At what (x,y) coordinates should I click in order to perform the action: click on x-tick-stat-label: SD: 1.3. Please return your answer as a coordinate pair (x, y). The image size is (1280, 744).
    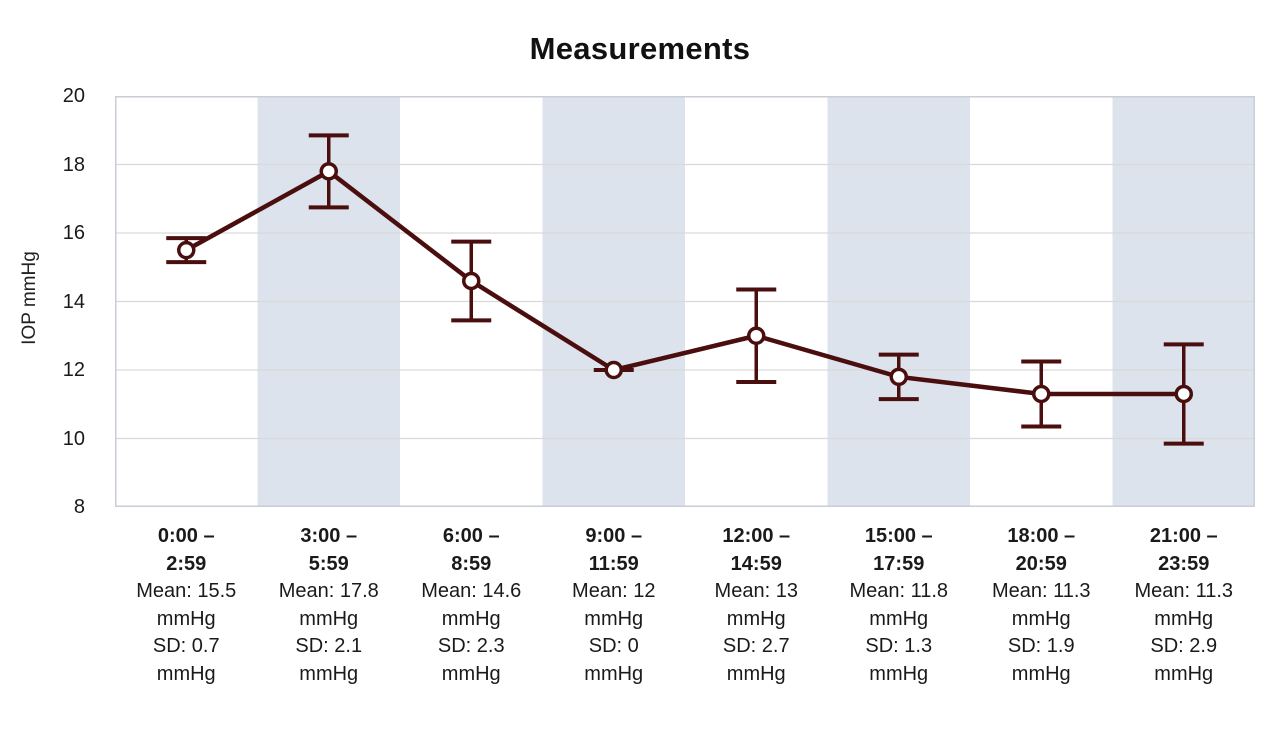
    Looking at the image, I should click on (899, 646).